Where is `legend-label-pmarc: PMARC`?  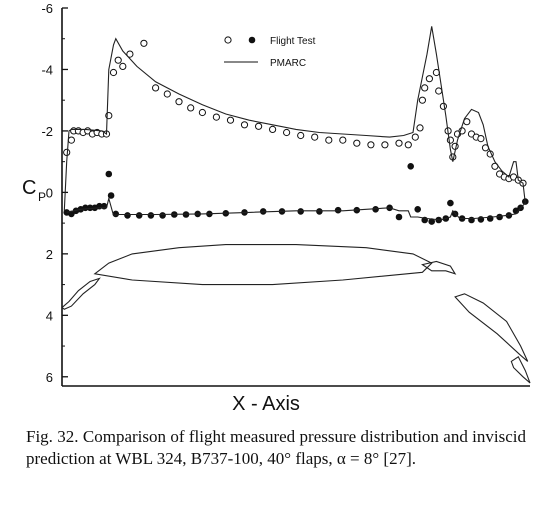
legend-label-pmarc: PMARC is located at coordinates (288, 63).